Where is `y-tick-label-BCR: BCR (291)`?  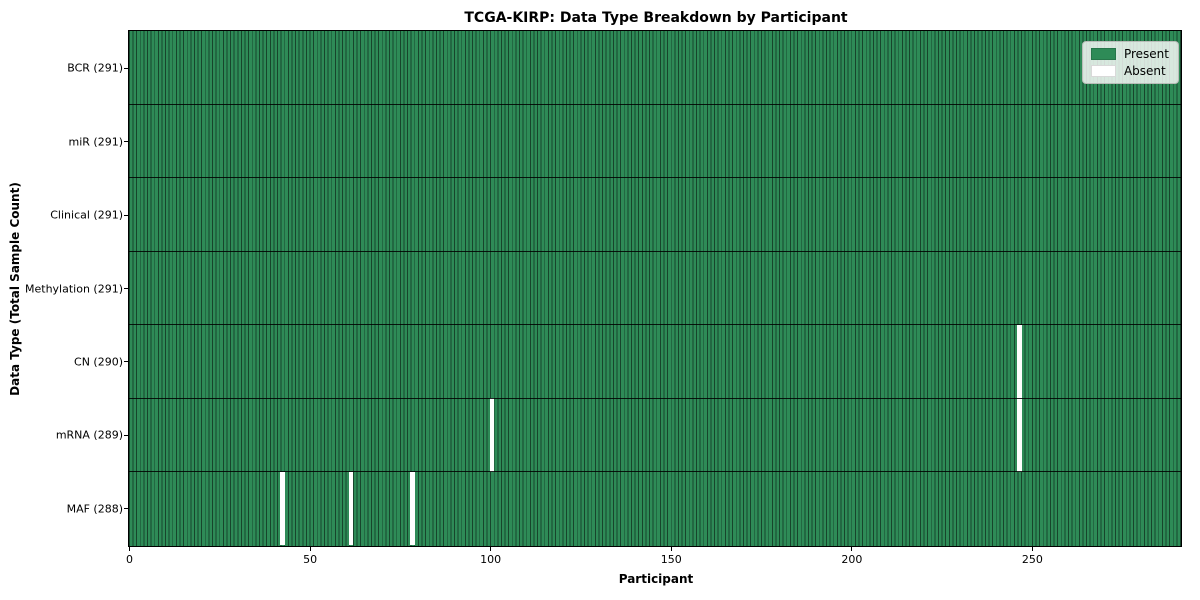
y-tick-label-BCR: BCR (291) is located at coordinates (95, 68).